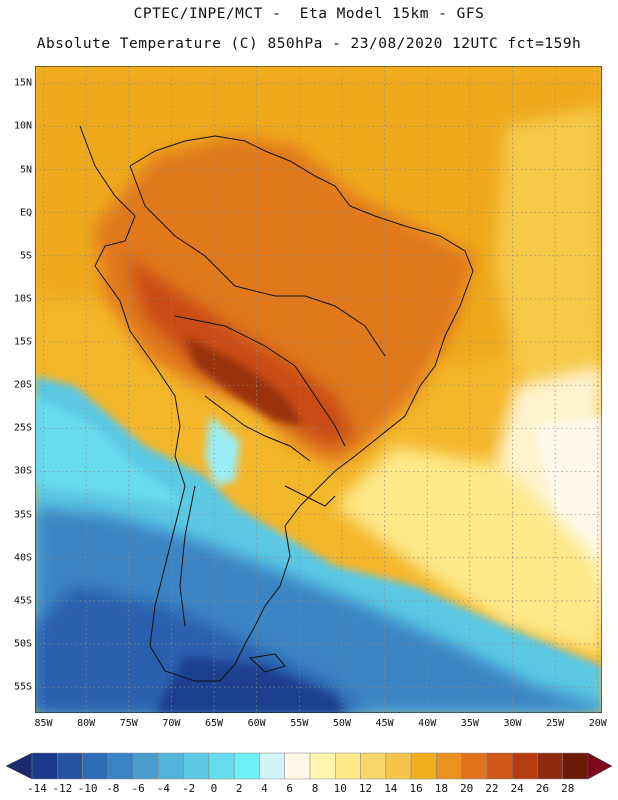 The image size is (618, 800). I want to click on colorbar-label: 28, so click(568, 788).